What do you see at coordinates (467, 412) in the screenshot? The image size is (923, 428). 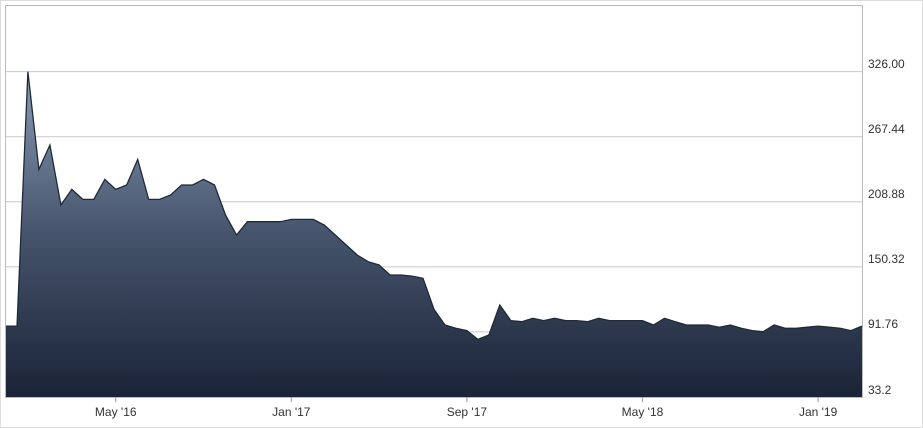 I see `x-tick-label: Sep '17` at bounding box center [467, 412].